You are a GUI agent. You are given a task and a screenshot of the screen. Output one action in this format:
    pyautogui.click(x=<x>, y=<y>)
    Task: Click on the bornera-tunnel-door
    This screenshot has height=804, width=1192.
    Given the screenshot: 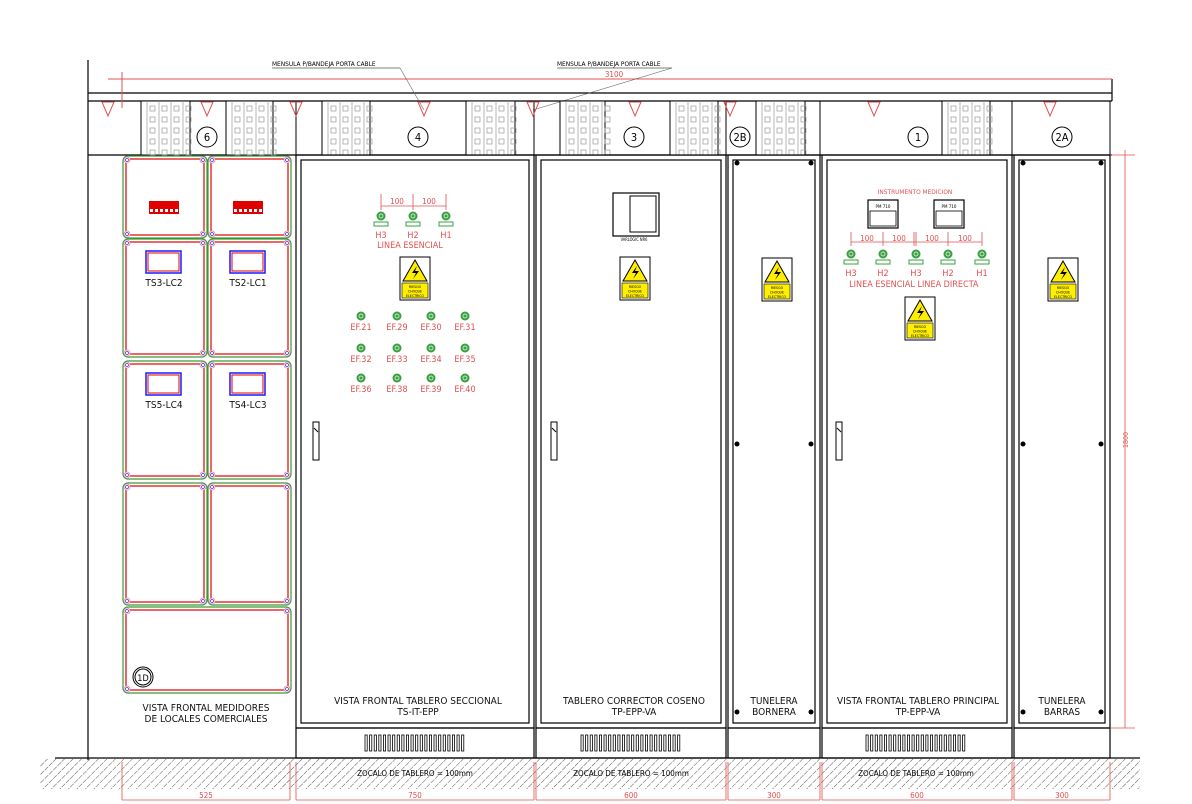 What is the action you would take?
    pyautogui.click(x=774, y=441)
    